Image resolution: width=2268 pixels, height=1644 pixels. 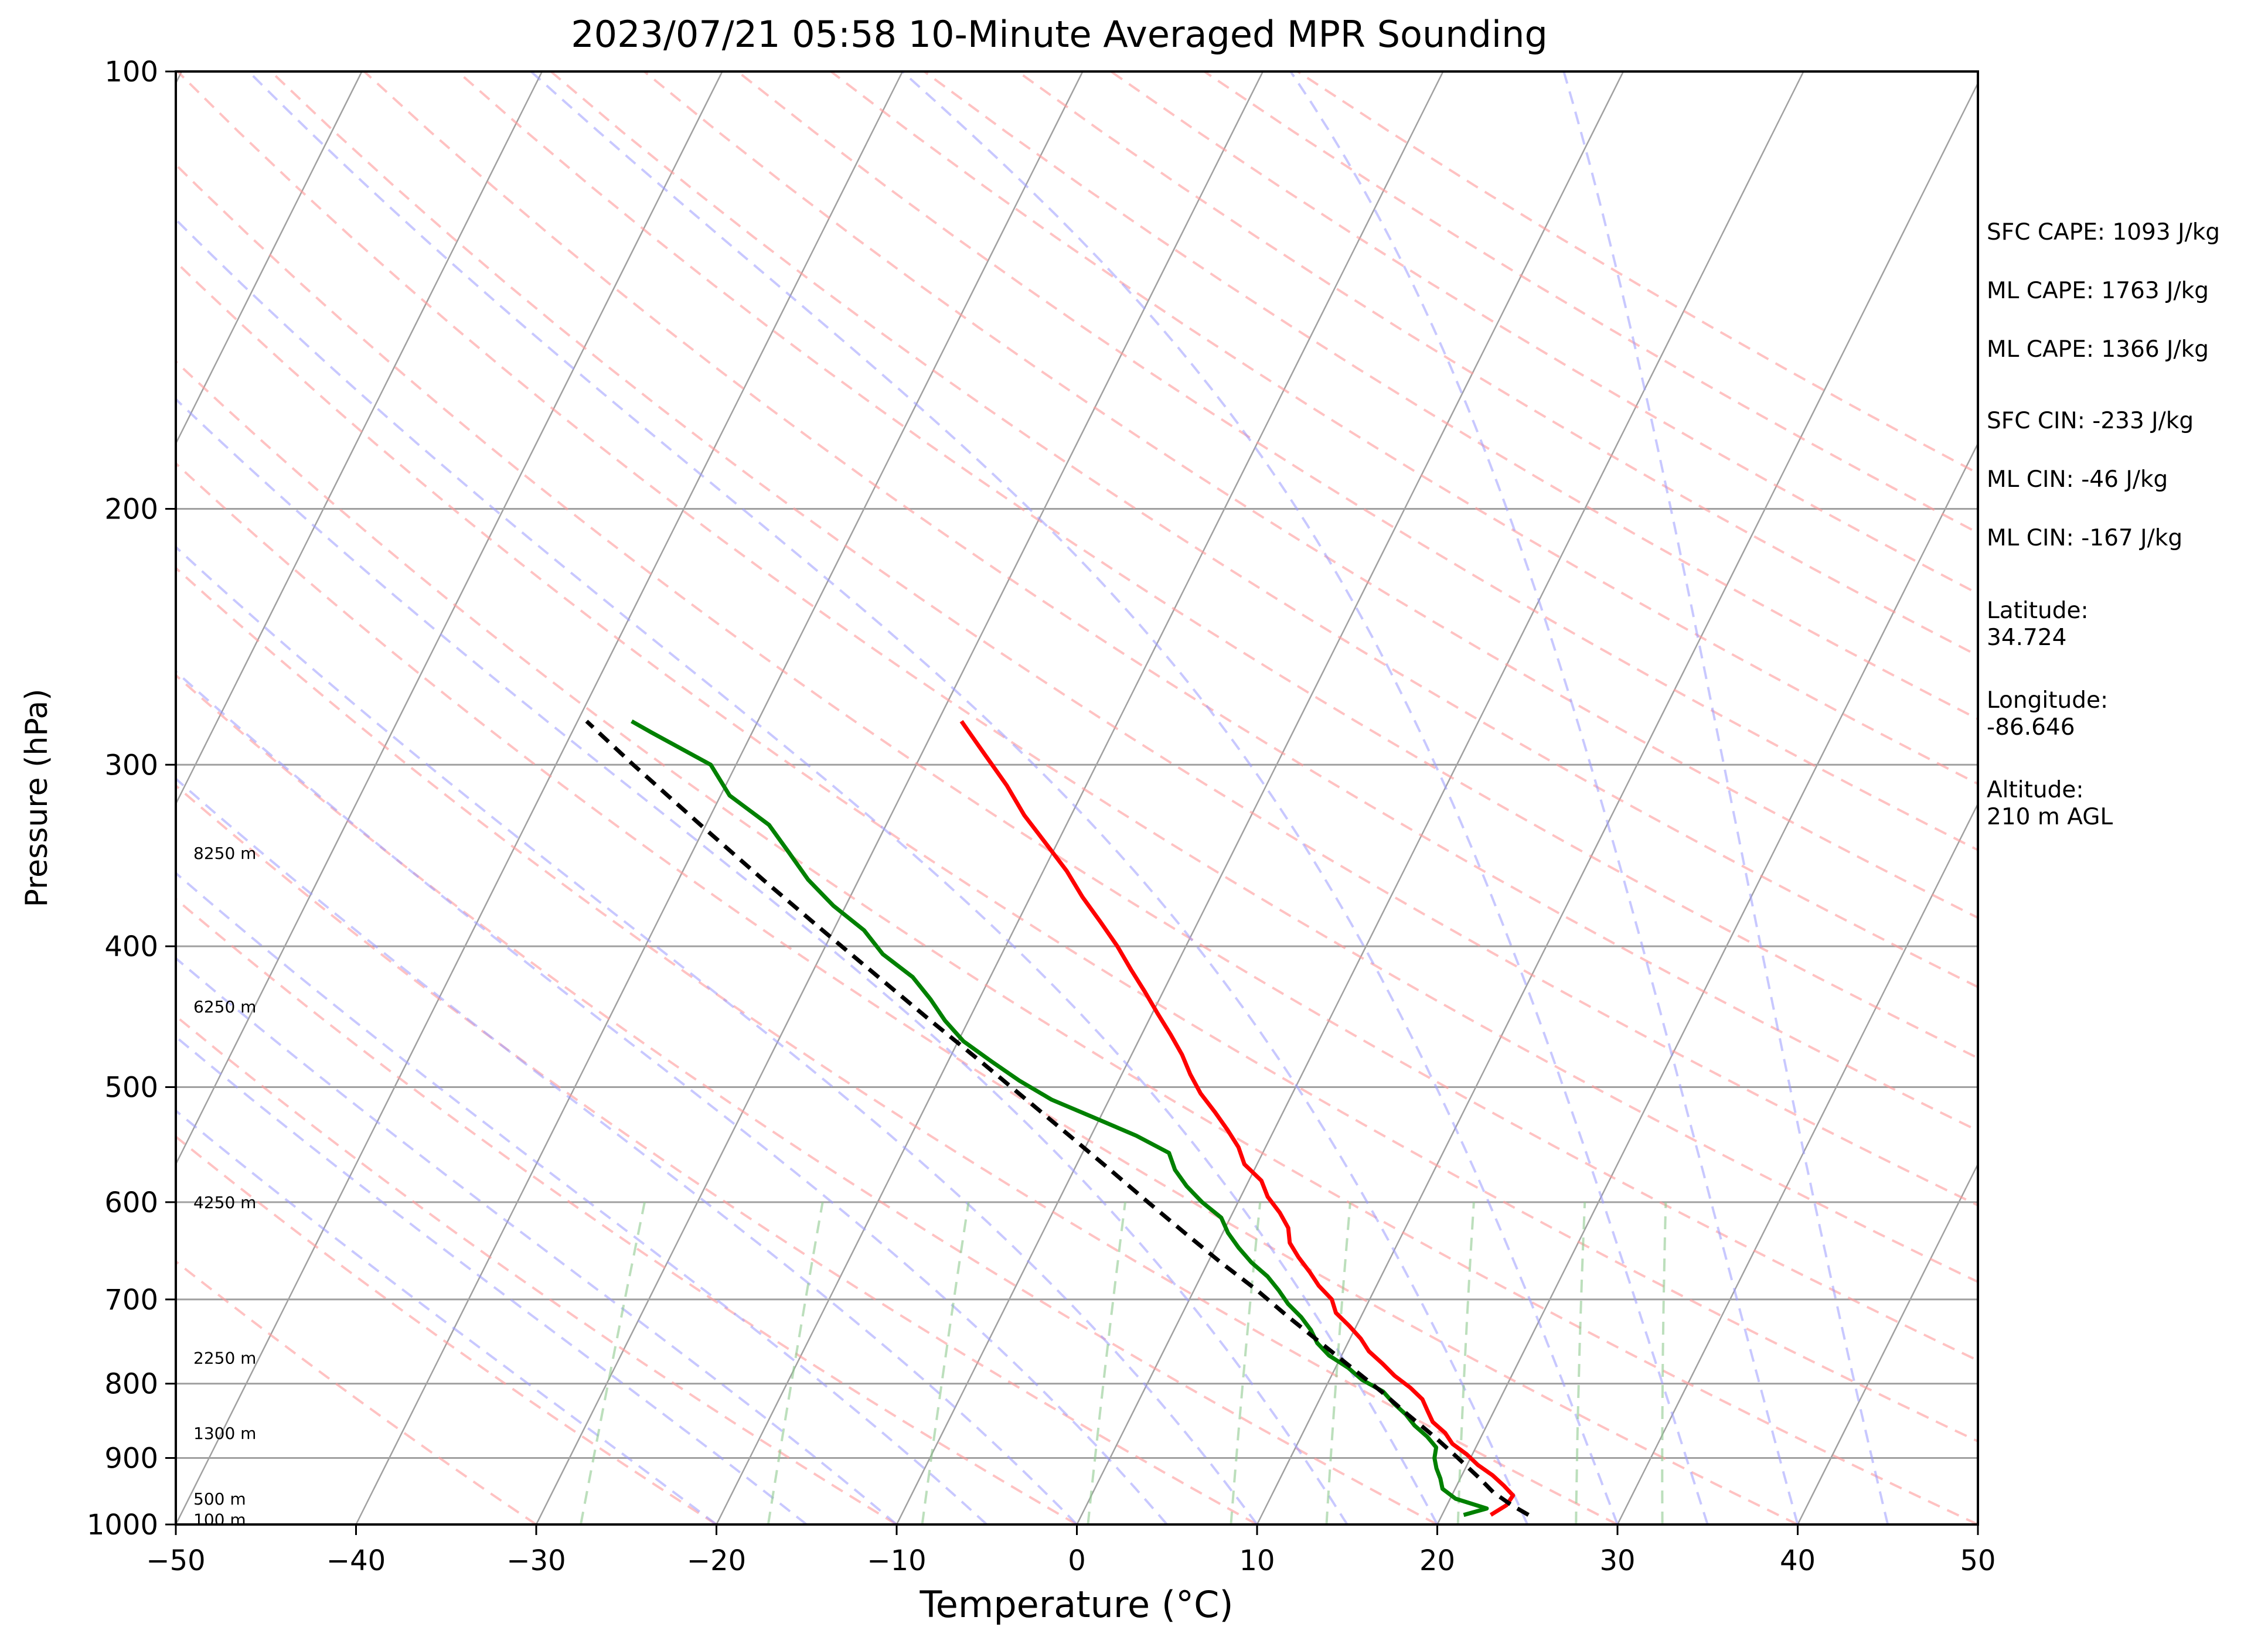 What do you see at coordinates (1437, 1561) in the screenshot?
I see `x-tick-label: 20` at bounding box center [1437, 1561].